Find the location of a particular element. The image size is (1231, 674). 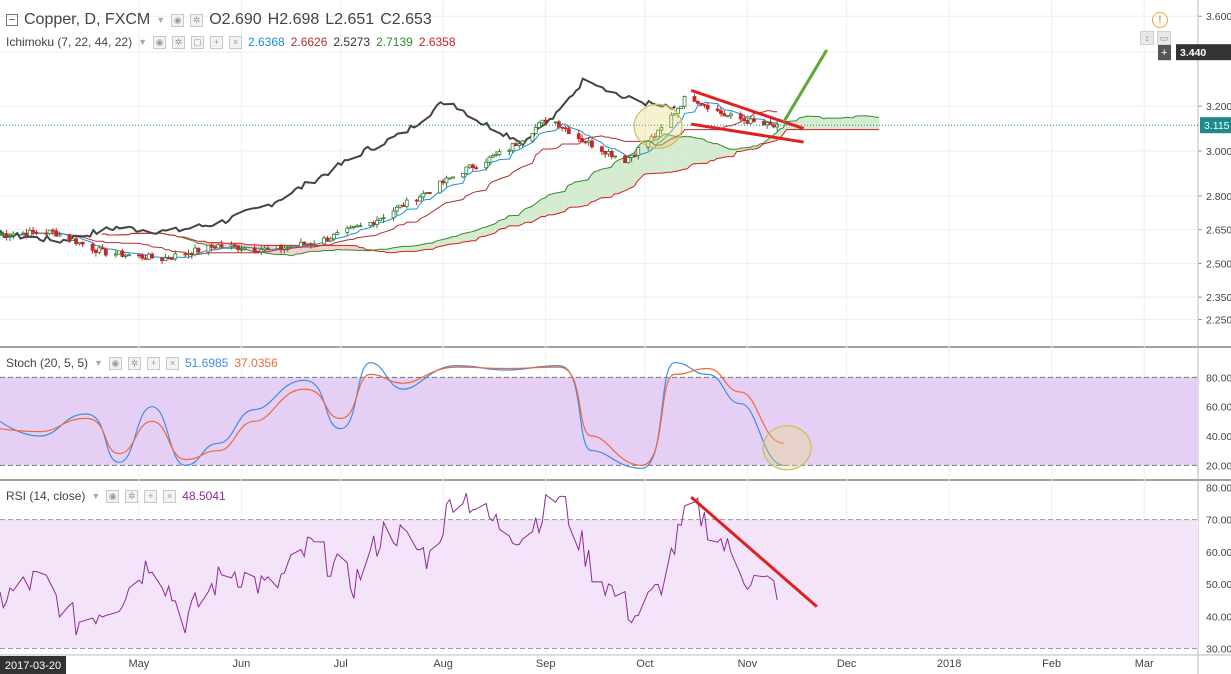

price-tick-label: 2.350 is located at coordinates (1218, 298).